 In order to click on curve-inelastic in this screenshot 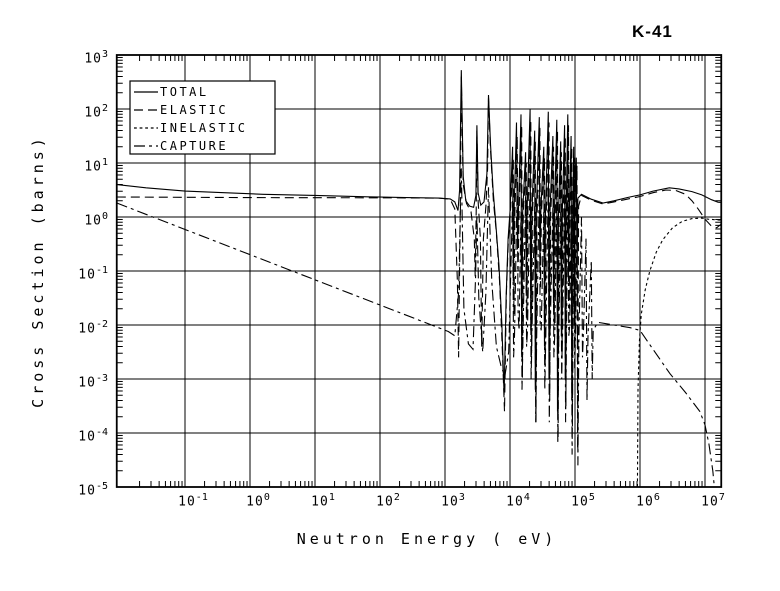, I will do `click(679, 352)`.